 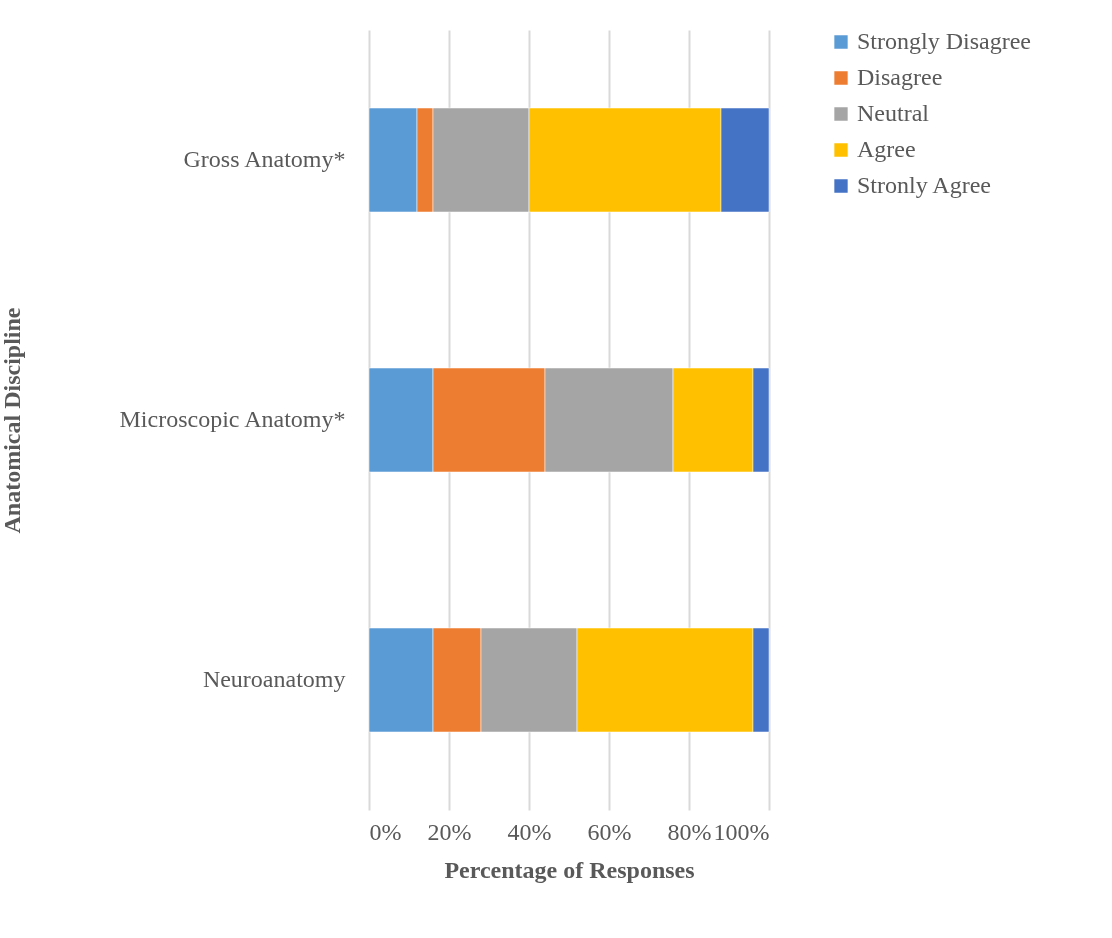 I want to click on x-tick-label: 20%, so click(x=449, y=831).